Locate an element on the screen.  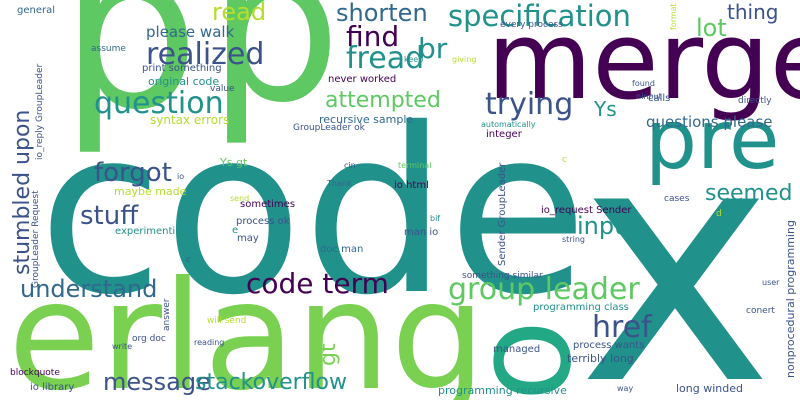
word-experimenting: experimenting is located at coordinates (151, 231).